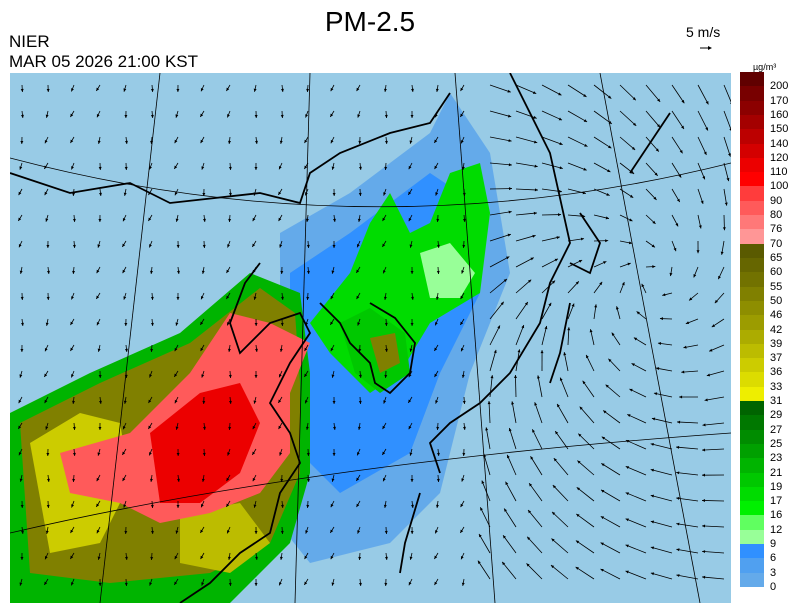  I want to click on colorbar-label: 65, so click(776, 257).